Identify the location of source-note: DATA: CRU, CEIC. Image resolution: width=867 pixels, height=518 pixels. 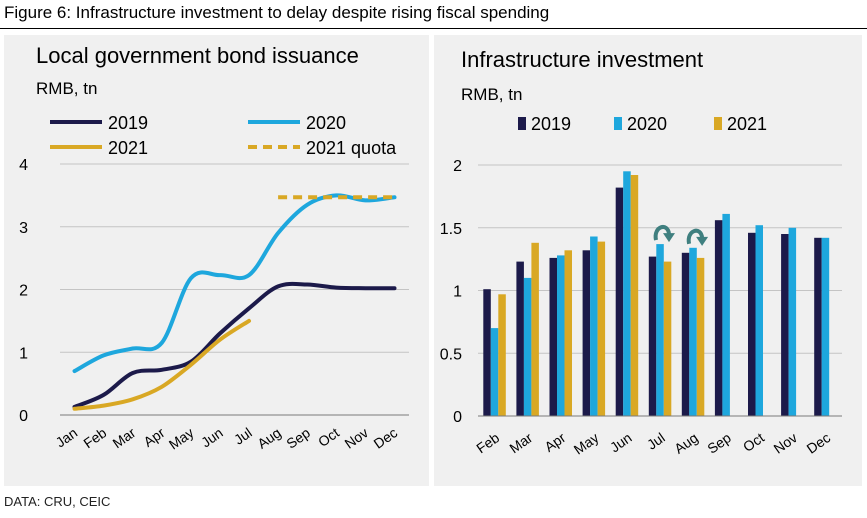
(57, 501).